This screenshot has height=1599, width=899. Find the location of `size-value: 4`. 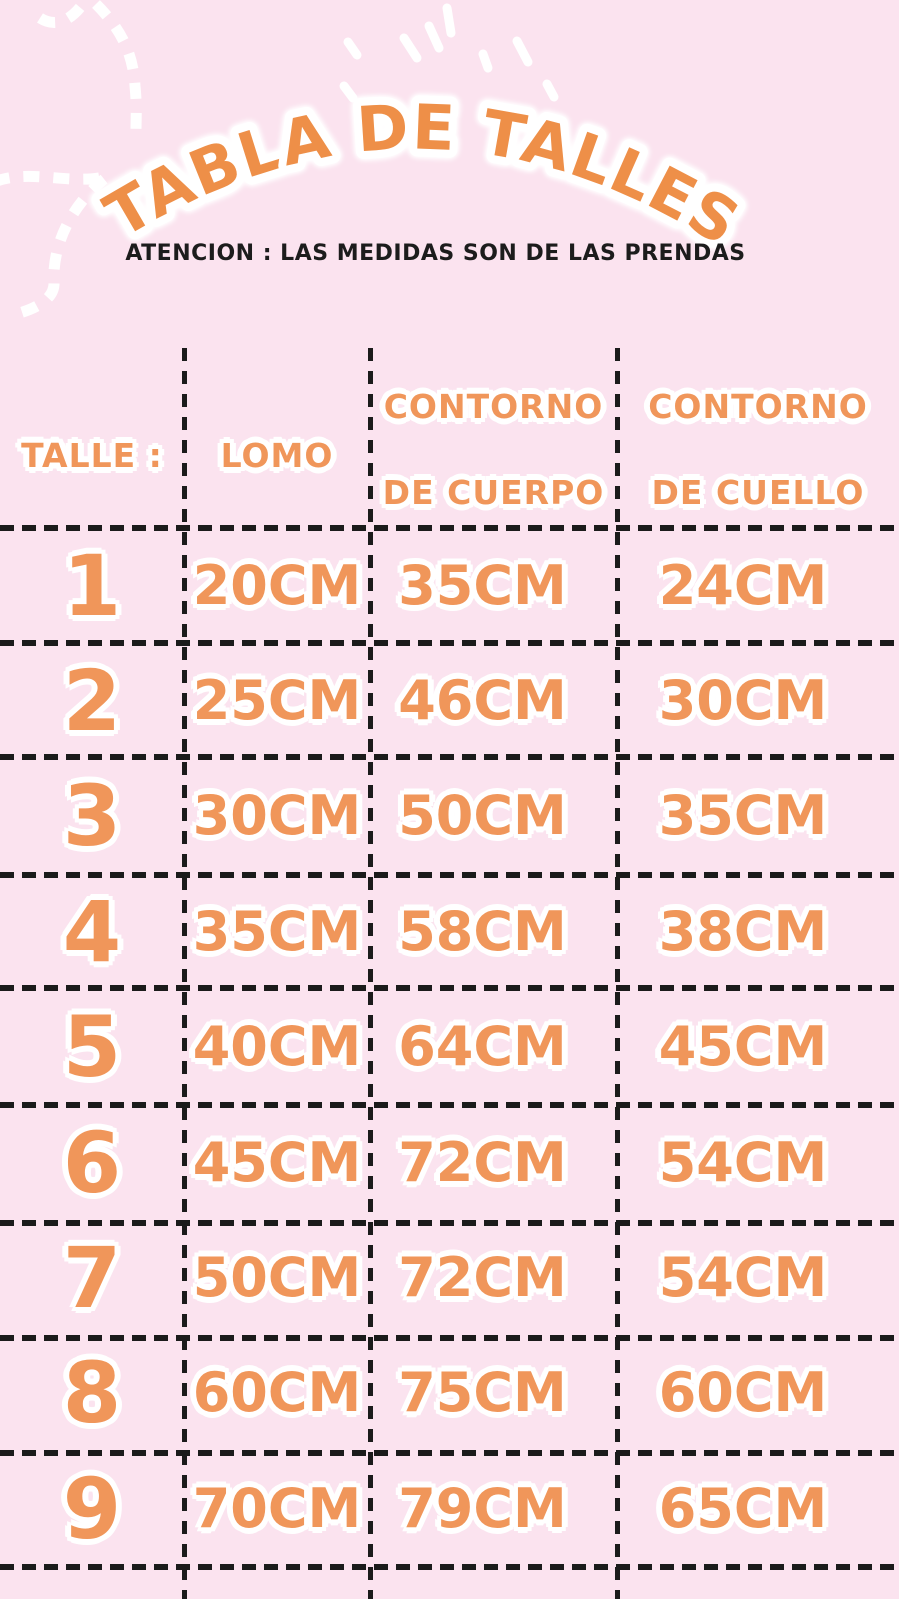

size-value: 4 is located at coordinates (92, 931).